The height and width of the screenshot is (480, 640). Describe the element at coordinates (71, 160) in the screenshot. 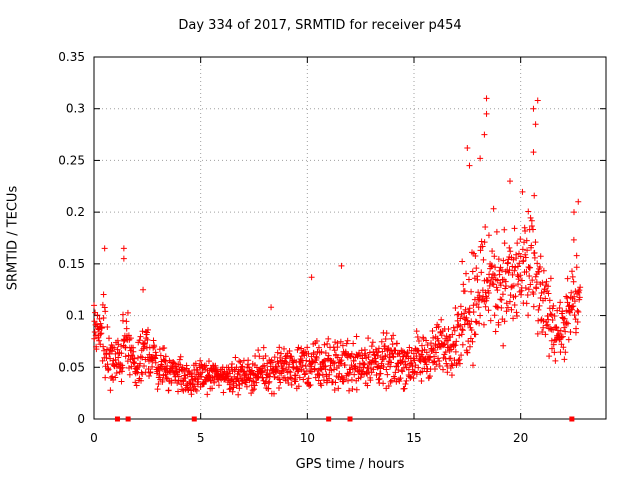

I see `y-tick-label: 0.25` at that location.